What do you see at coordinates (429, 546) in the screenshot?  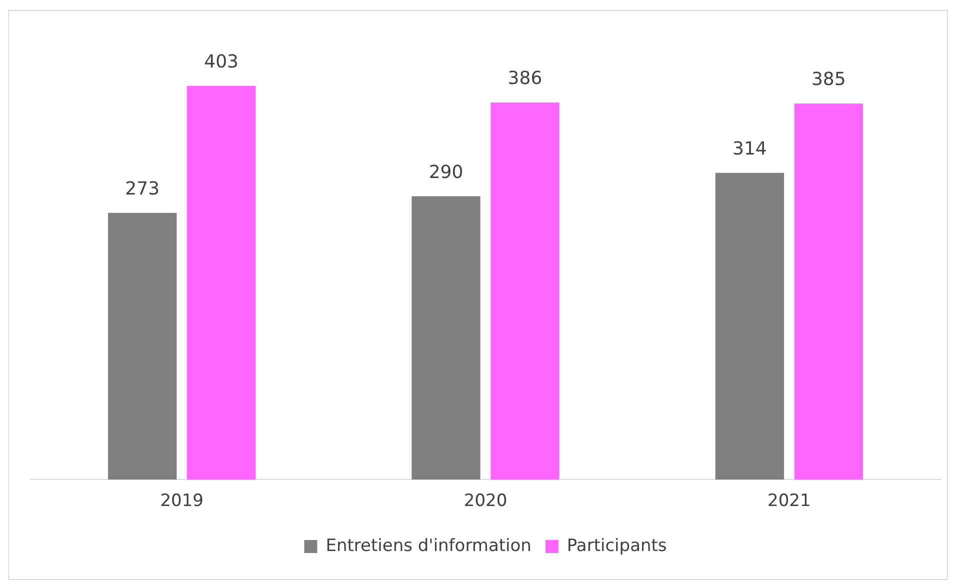 I see `legend-label: Entretiens d'information` at bounding box center [429, 546].